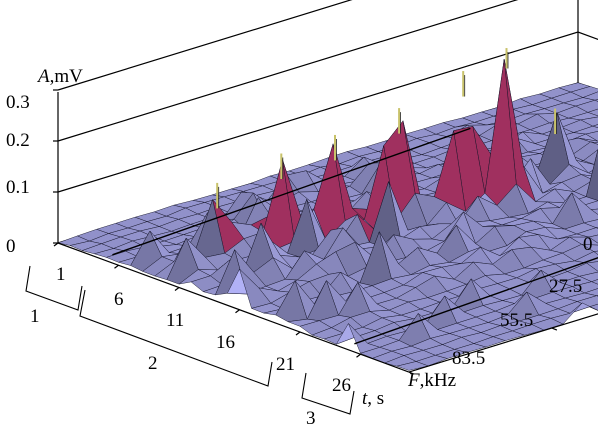  I want to click on t-tick-11: 11, so click(175, 320).